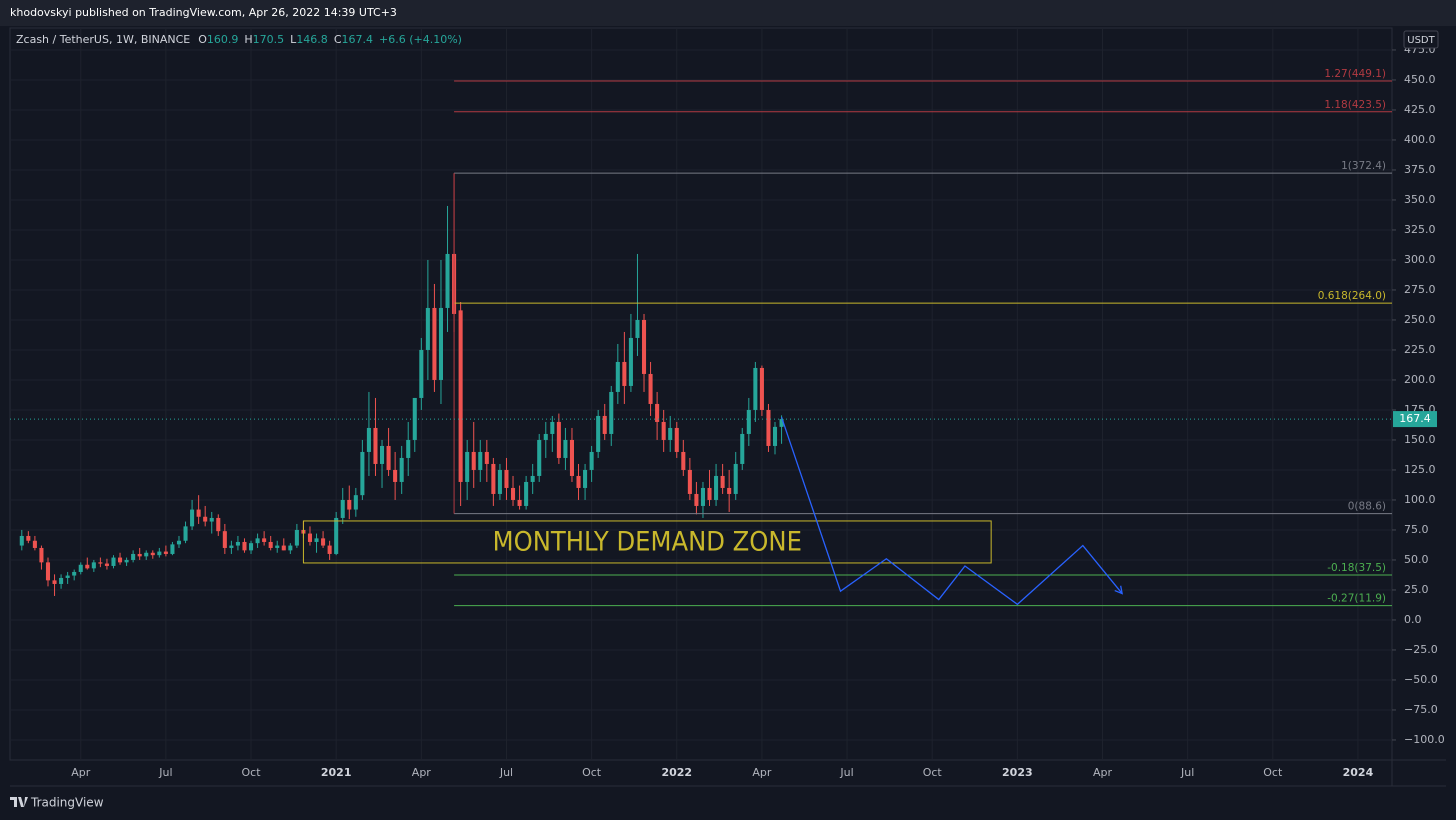  I want to click on x-tick-label: 2023, so click(1017, 772).